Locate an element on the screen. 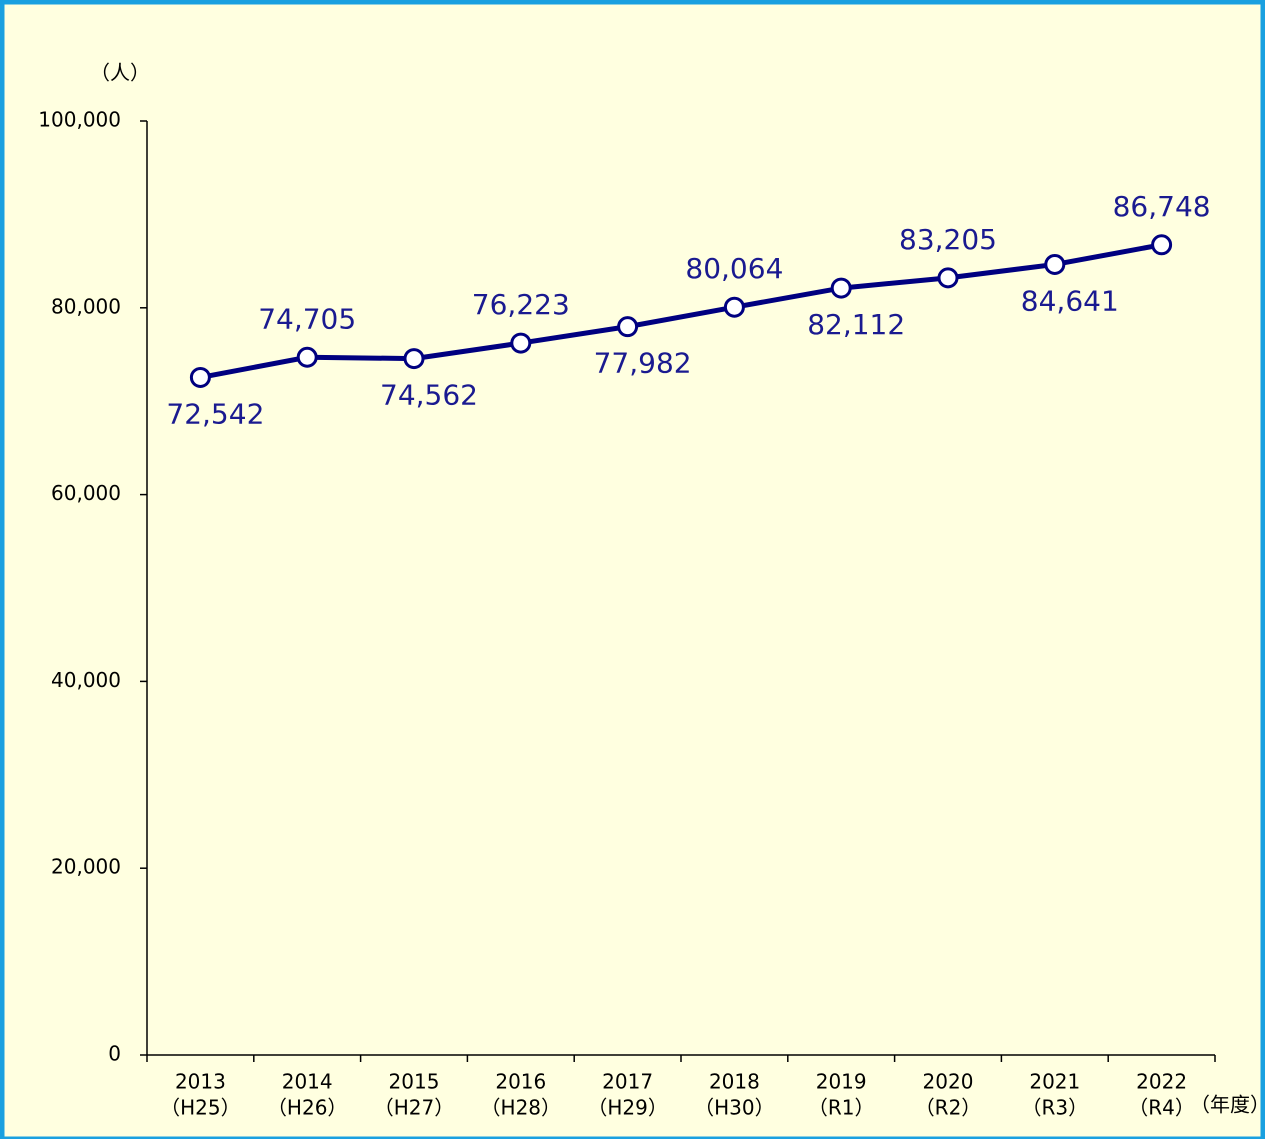 The width and height of the screenshot is (1265, 1139). x-tick-label: （R1） is located at coordinates (841, 1108).